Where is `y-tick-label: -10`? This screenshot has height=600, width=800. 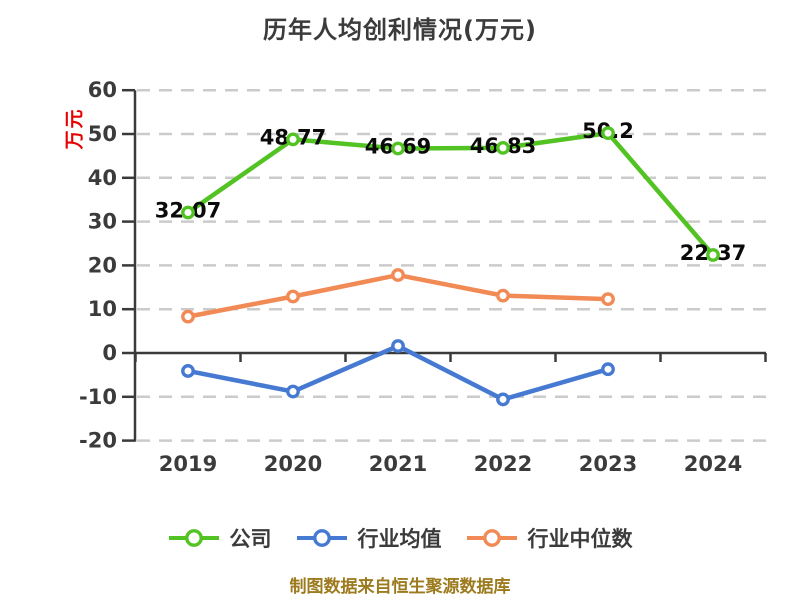
y-tick-label: -10 is located at coordinates (98, 397).